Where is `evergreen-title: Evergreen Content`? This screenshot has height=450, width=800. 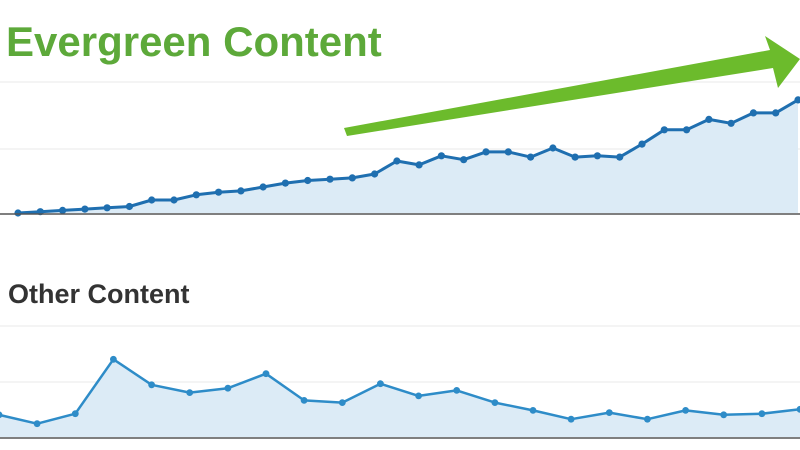
evergreen-title: Evergreen Content is located at coordinates (194, 41).